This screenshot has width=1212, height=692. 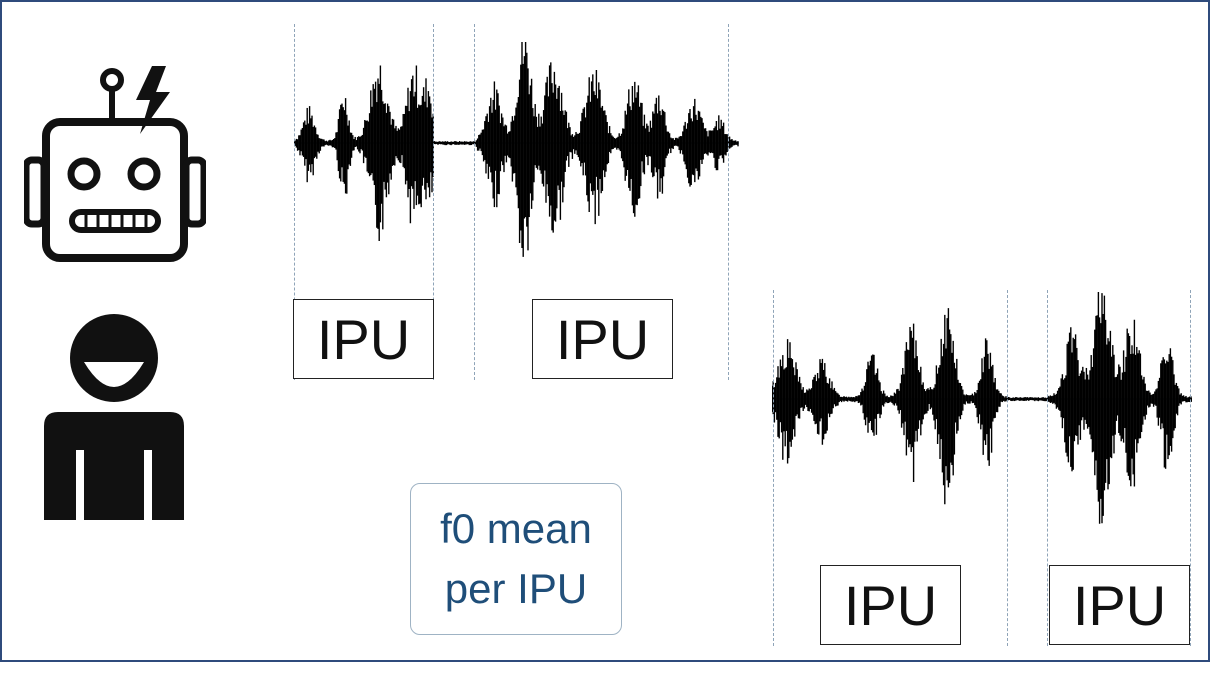 What do you see at coordinates (363, 339) in the screenshot?
I see `system-ipu-label-1: IPU` at bounding box center [363, 339].